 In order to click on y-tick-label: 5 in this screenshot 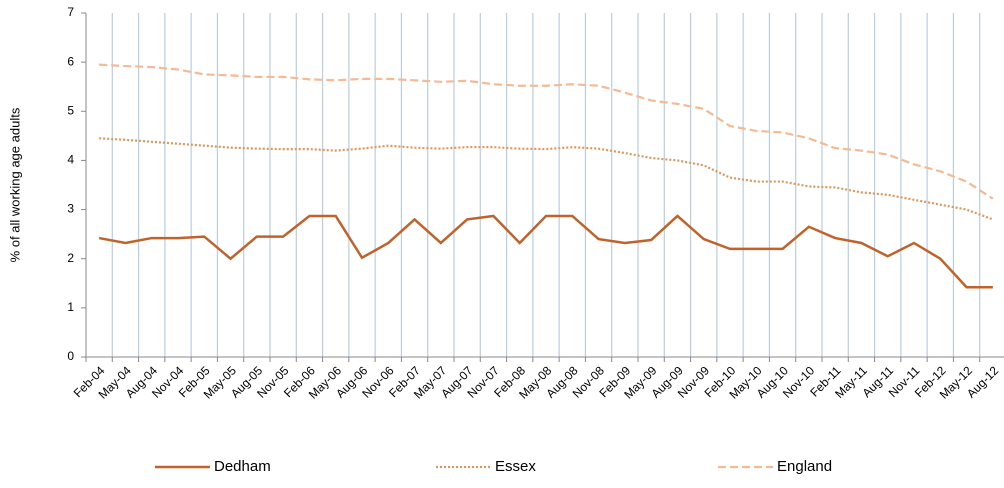, I will do `click(70, 110)`.